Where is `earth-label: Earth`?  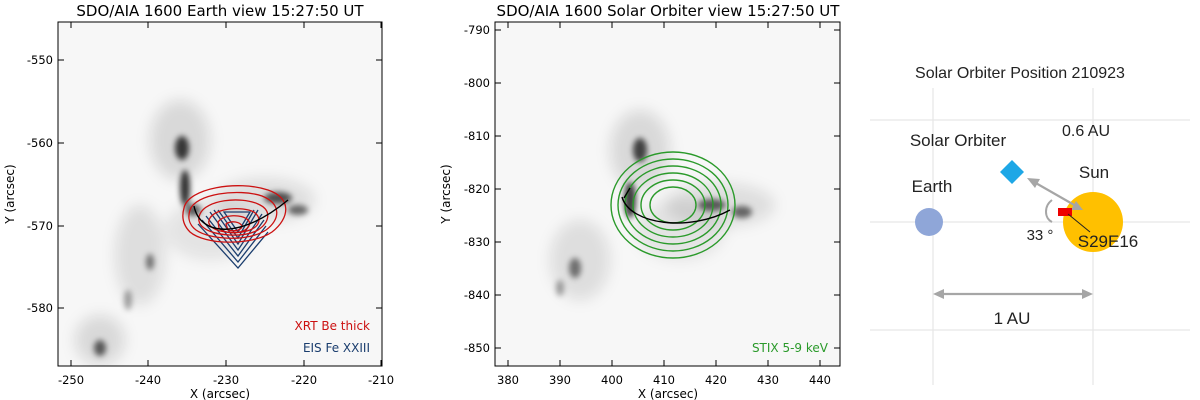
earth-label: Earth is located at coordinates (932, 186).